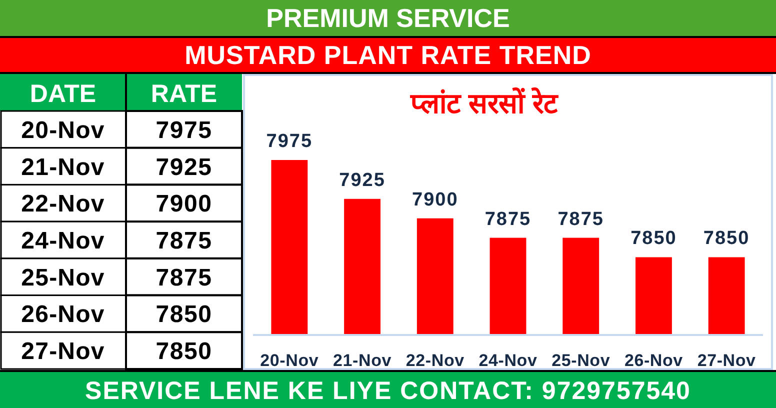 This screenshot has width=776, height=408. I want to click on x-tick-label: 27-Nov, so click(726, 360).